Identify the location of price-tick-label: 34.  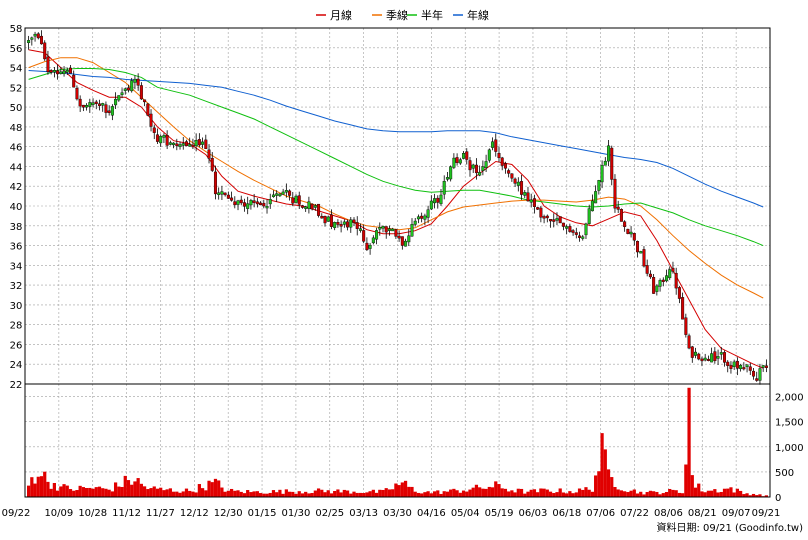
(16, 266).